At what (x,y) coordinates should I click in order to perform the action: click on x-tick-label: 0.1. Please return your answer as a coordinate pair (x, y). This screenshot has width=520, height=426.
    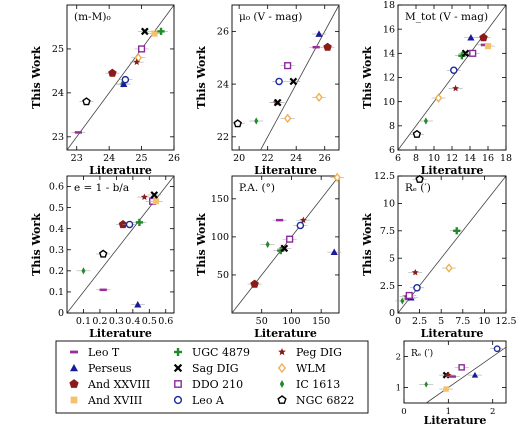
    Looking at the image, I should click on (83, 321).